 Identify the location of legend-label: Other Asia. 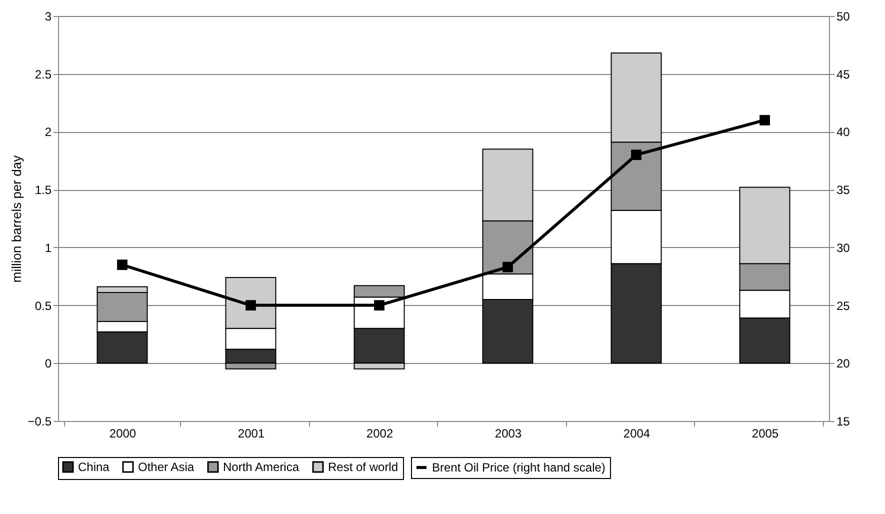
(166, 467).